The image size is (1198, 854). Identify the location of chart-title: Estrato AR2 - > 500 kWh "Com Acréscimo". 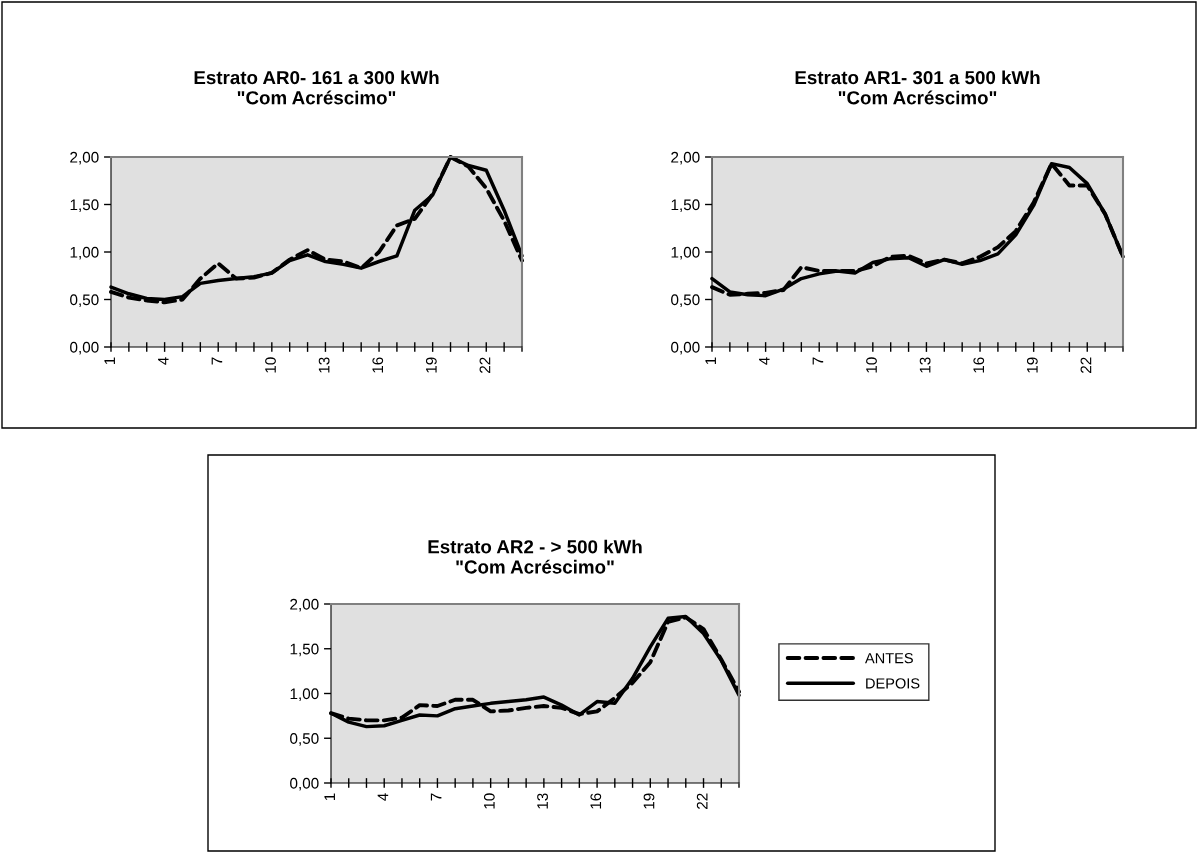
(535, 556).